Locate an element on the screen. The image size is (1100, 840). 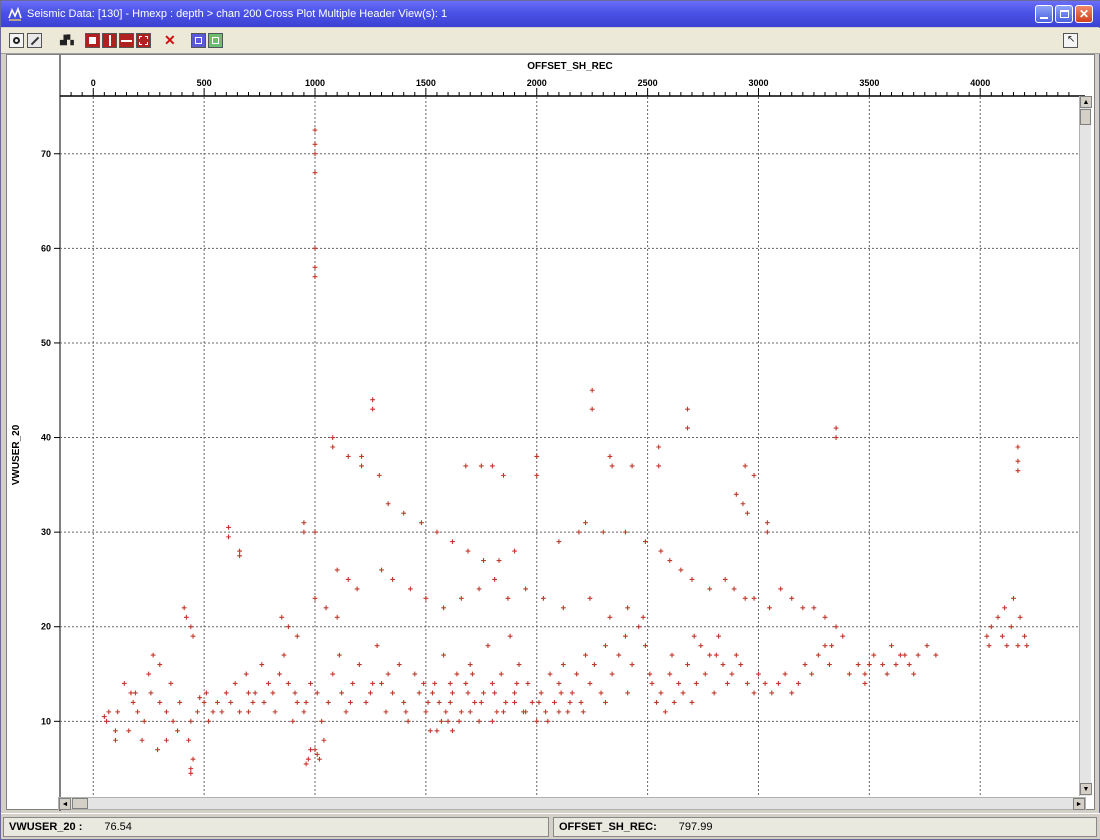
arrow-right-icon: ► is located at coordinates (1079, 804).